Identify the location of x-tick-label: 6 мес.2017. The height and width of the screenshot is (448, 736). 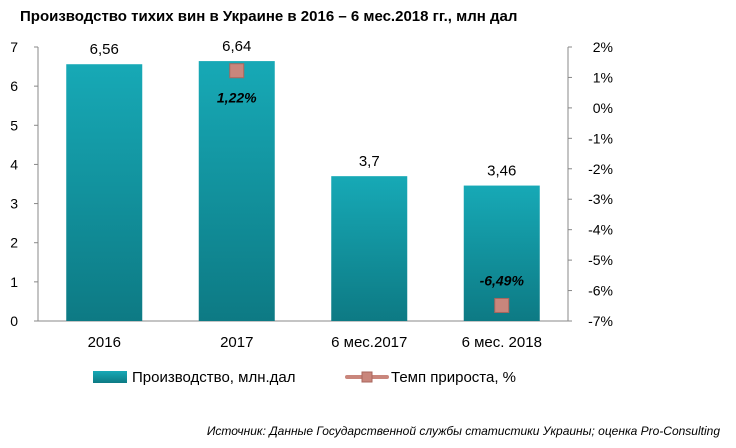
(369, 342).